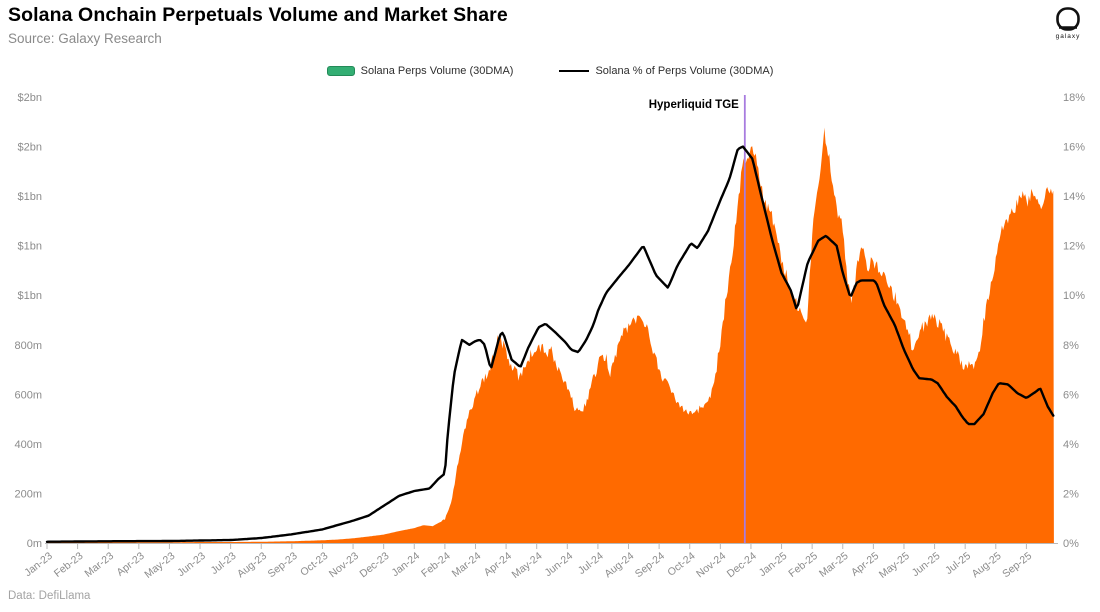 This screenshot has height=612, width=1100. I want to click on share-line-swatch-icon, so click(574, 71).